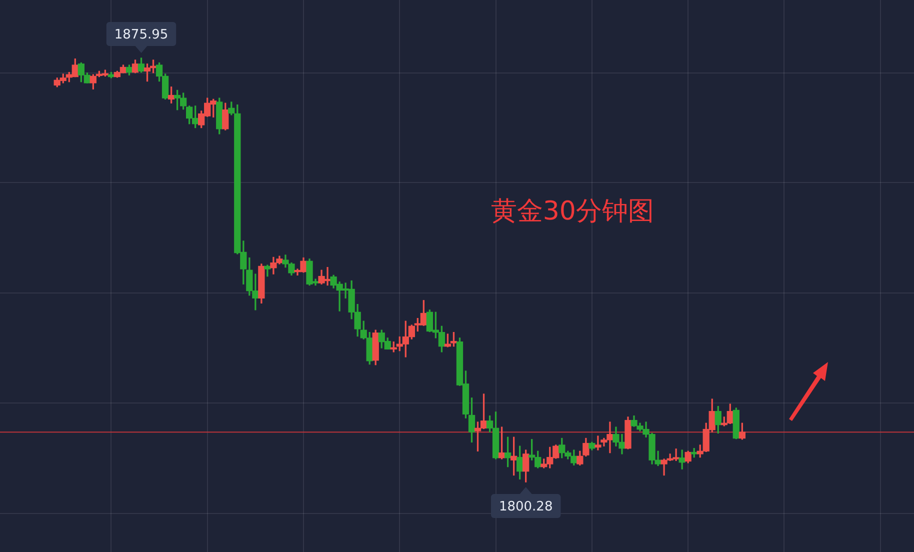 The image size is (914, 552). What do you see at coordinates (682, 460) in the screenshot?
I see `candlestick` at bounding box center [682, 460].